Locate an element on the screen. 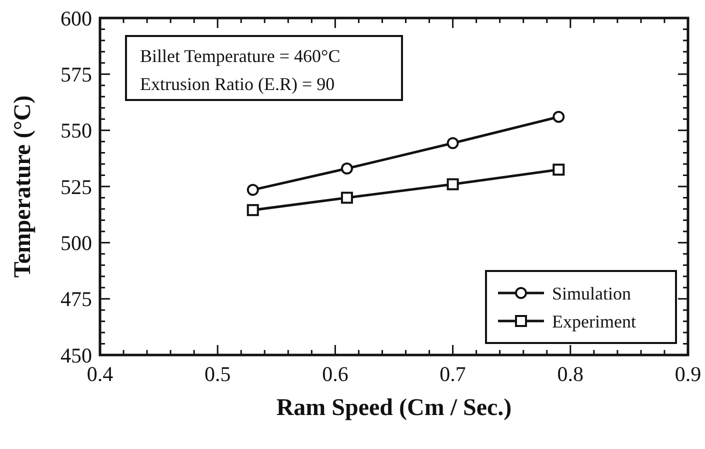 Image resolution: width=705 pixels, height=449 pixels. y-tick-label: 550 is located at coordinates (76, 130).